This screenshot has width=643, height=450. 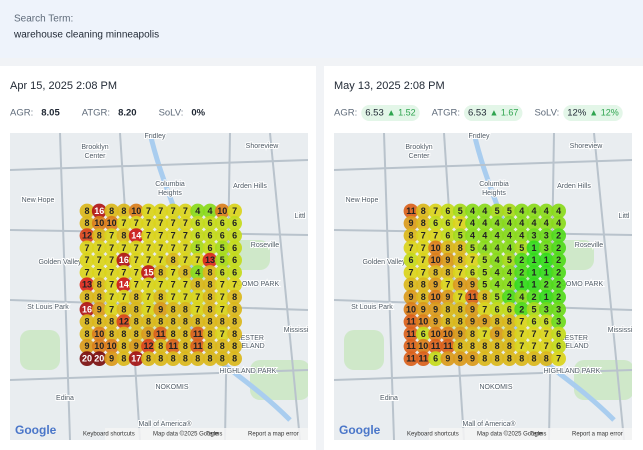 What do you see at coordinates (374, 113) in the screenshot?
I see `metric-value: 6.53` at bounding box center [374, 113].